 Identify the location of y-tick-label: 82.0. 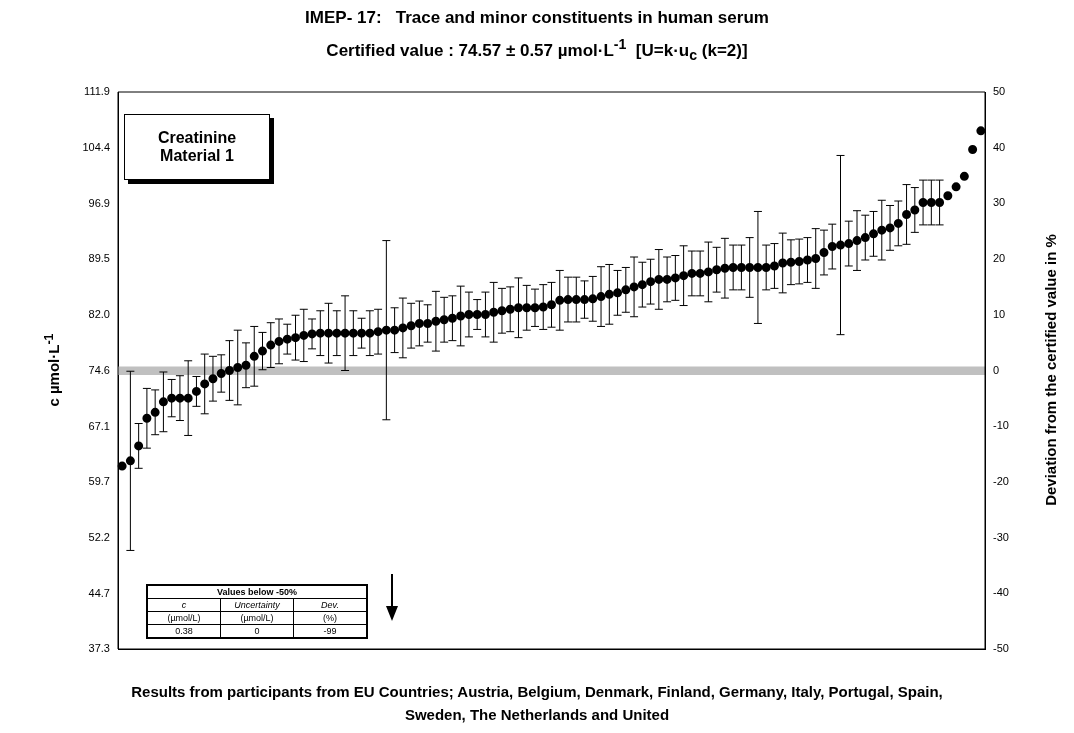
(99, 314).